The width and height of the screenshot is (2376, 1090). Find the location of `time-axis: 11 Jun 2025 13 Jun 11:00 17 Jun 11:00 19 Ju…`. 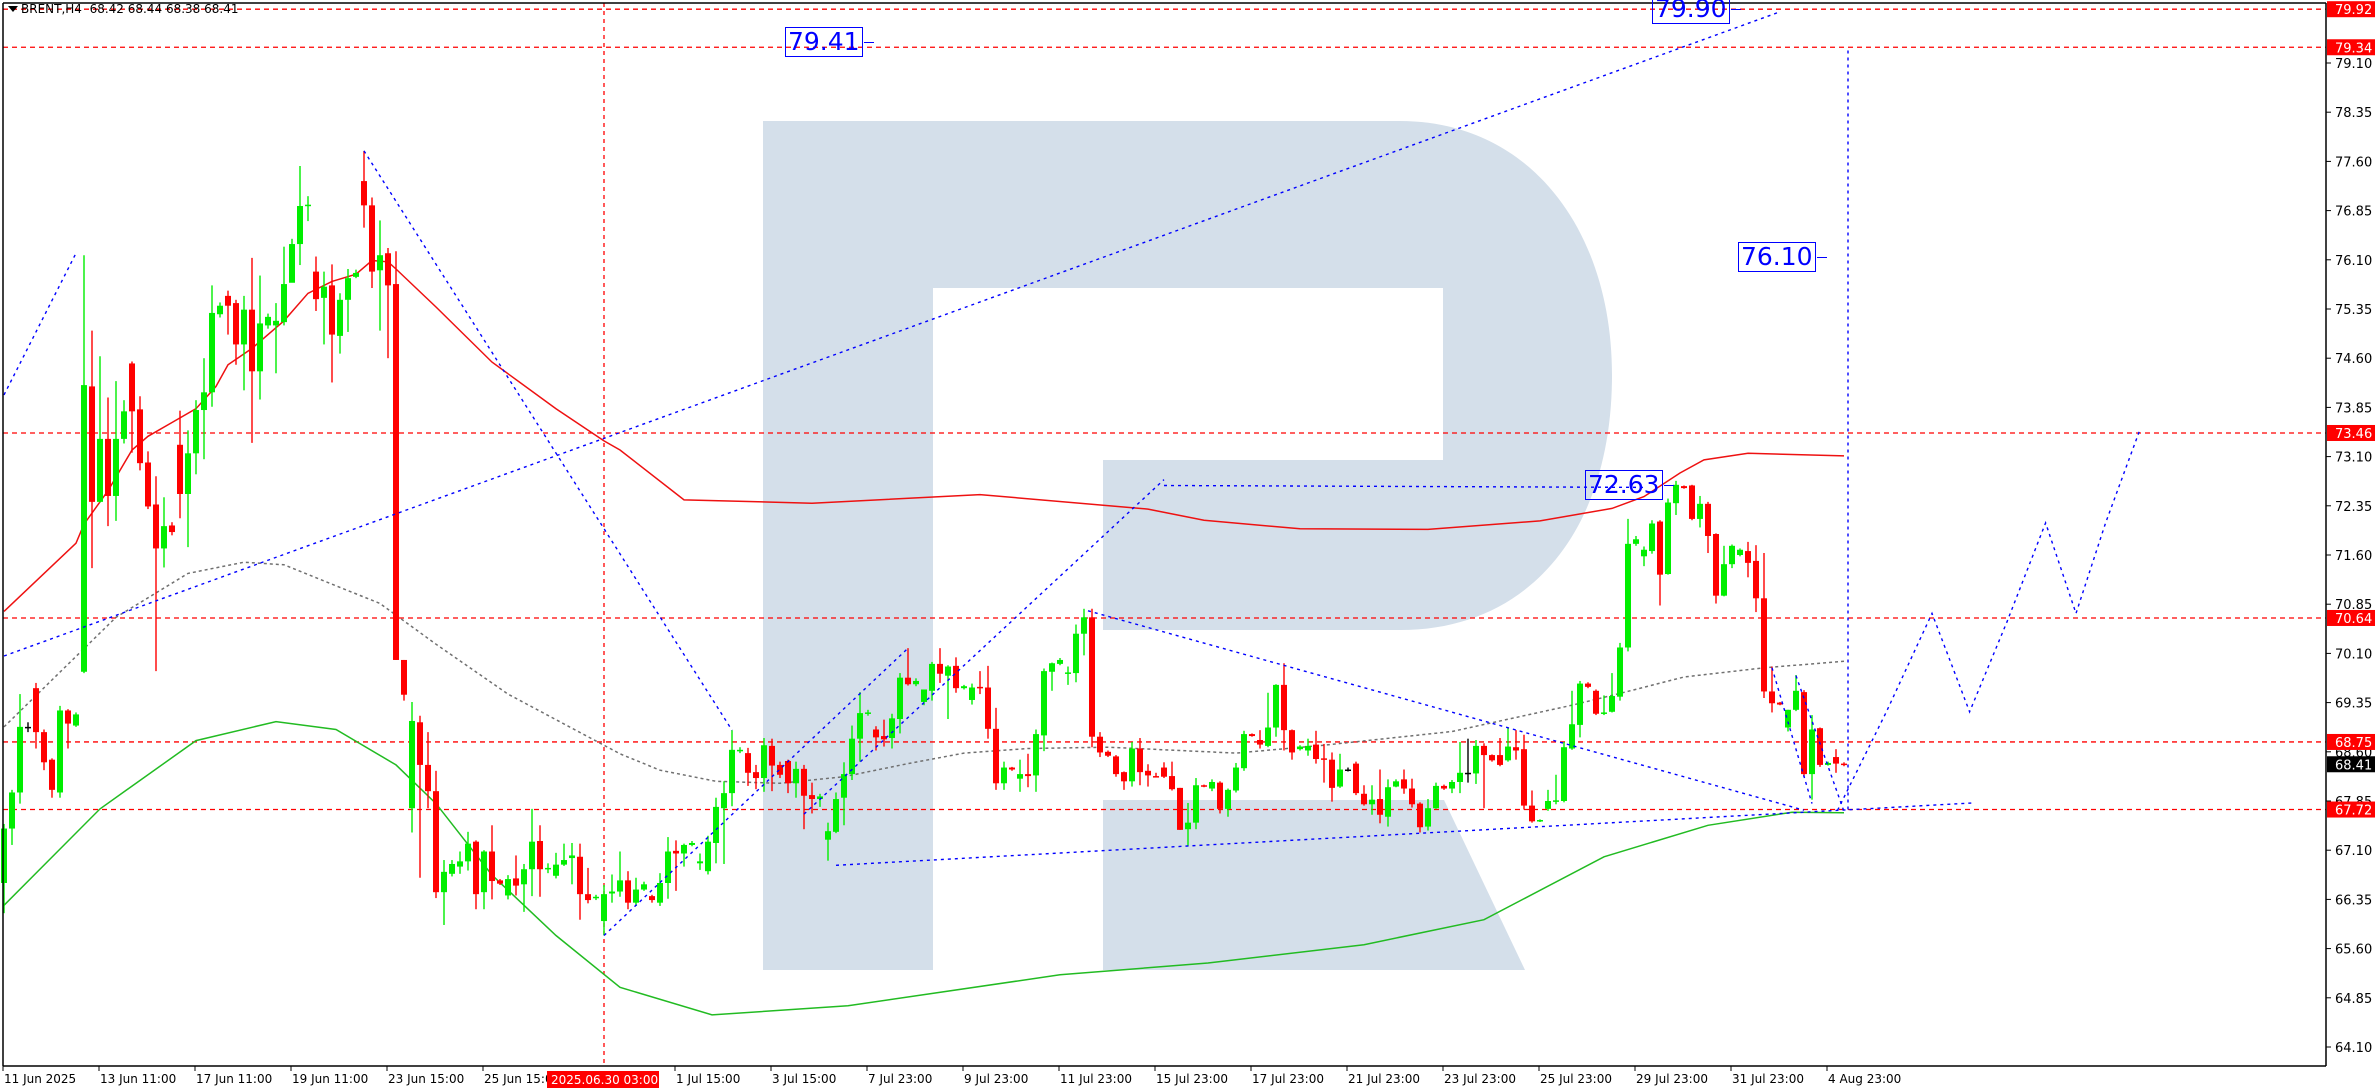

time-axis: 11 Jun 2025 13 Jun 11:00 17 Jun 11:00 19 Ju… is located at coordinates (951, 1077).